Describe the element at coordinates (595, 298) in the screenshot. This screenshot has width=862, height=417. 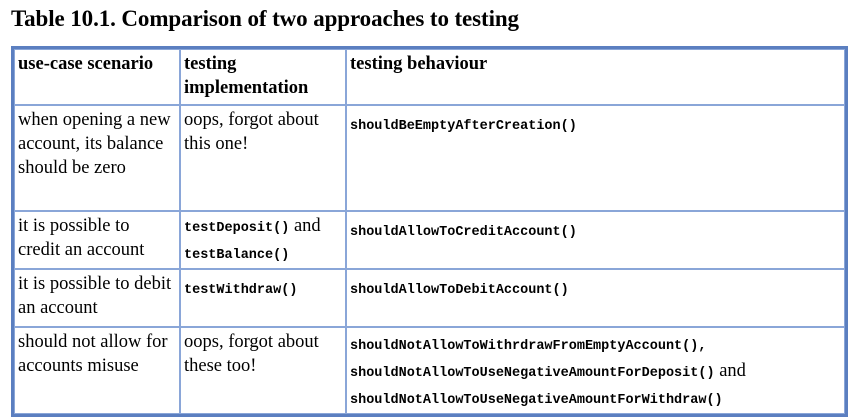
I see `behaviour-cell: shouldAllowToDebitAccount()` at that location.